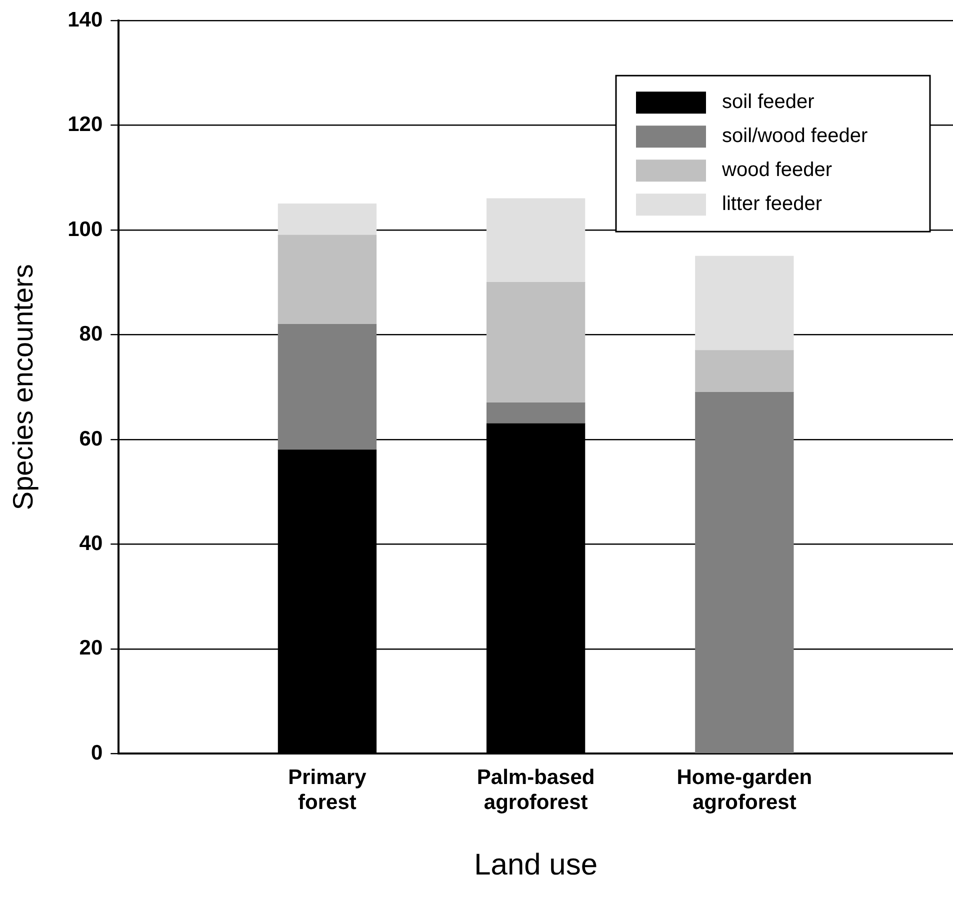  What do you see at coordinates (85, 124) in the screenshot?
I see `y-tick-label: 120` at bounding box center [85, 124].